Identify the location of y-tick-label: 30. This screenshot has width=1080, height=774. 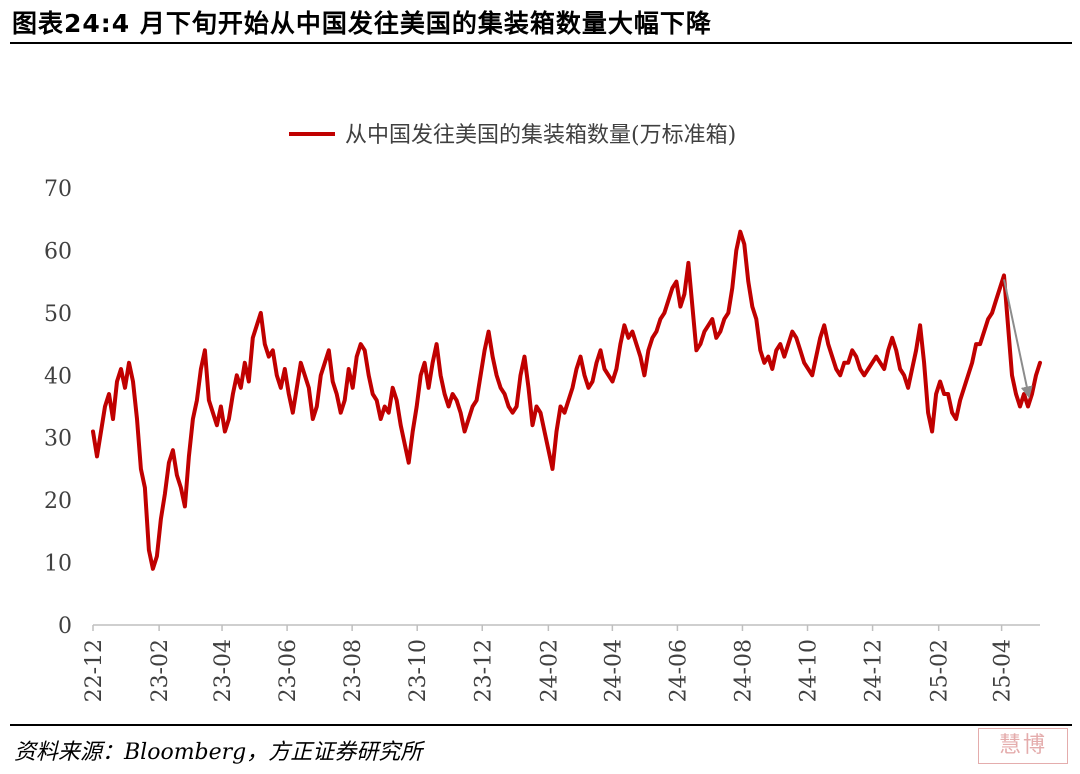
(58, 439).